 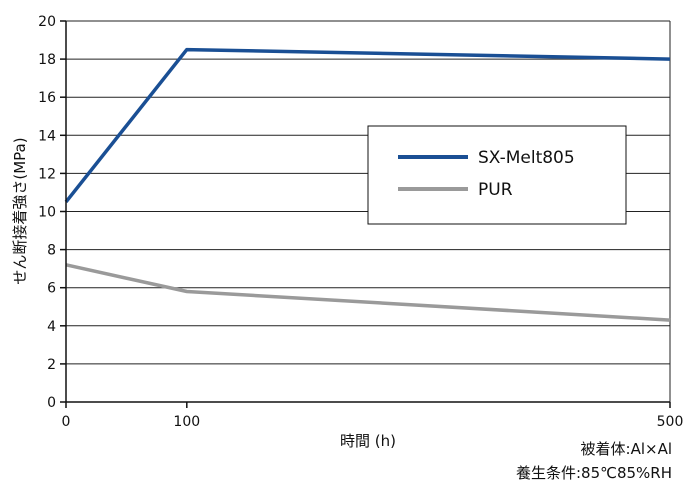 What do you see at coordinates (47, 174) in the screenshot?
I see `y-tick-label-12: 12` at bounding box center [47, 174].